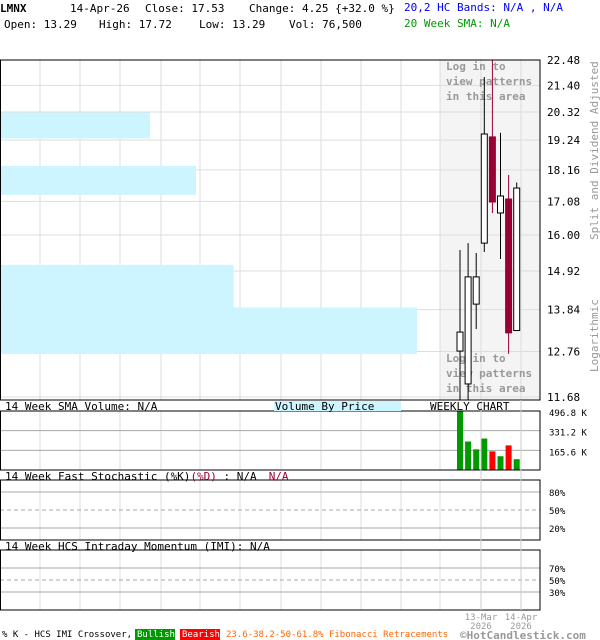  Describe the element at coordinates (135, 24) in the screenshot. I see `high: High: 17.72` at that location.